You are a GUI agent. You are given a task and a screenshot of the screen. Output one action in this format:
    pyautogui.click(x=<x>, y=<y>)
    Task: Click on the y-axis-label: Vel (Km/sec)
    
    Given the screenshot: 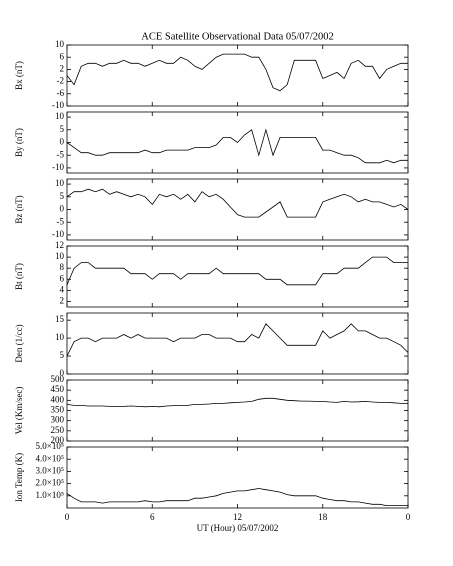 What is the action you would take?
    pyautogui.click(x=19, y=411)
    